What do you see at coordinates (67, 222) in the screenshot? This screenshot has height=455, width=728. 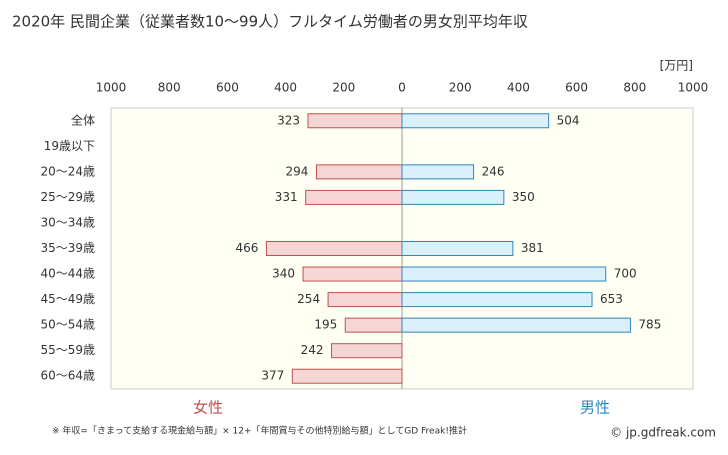 I see `y-tick-label: 30〜34歳` at bounding box center [67, 222].